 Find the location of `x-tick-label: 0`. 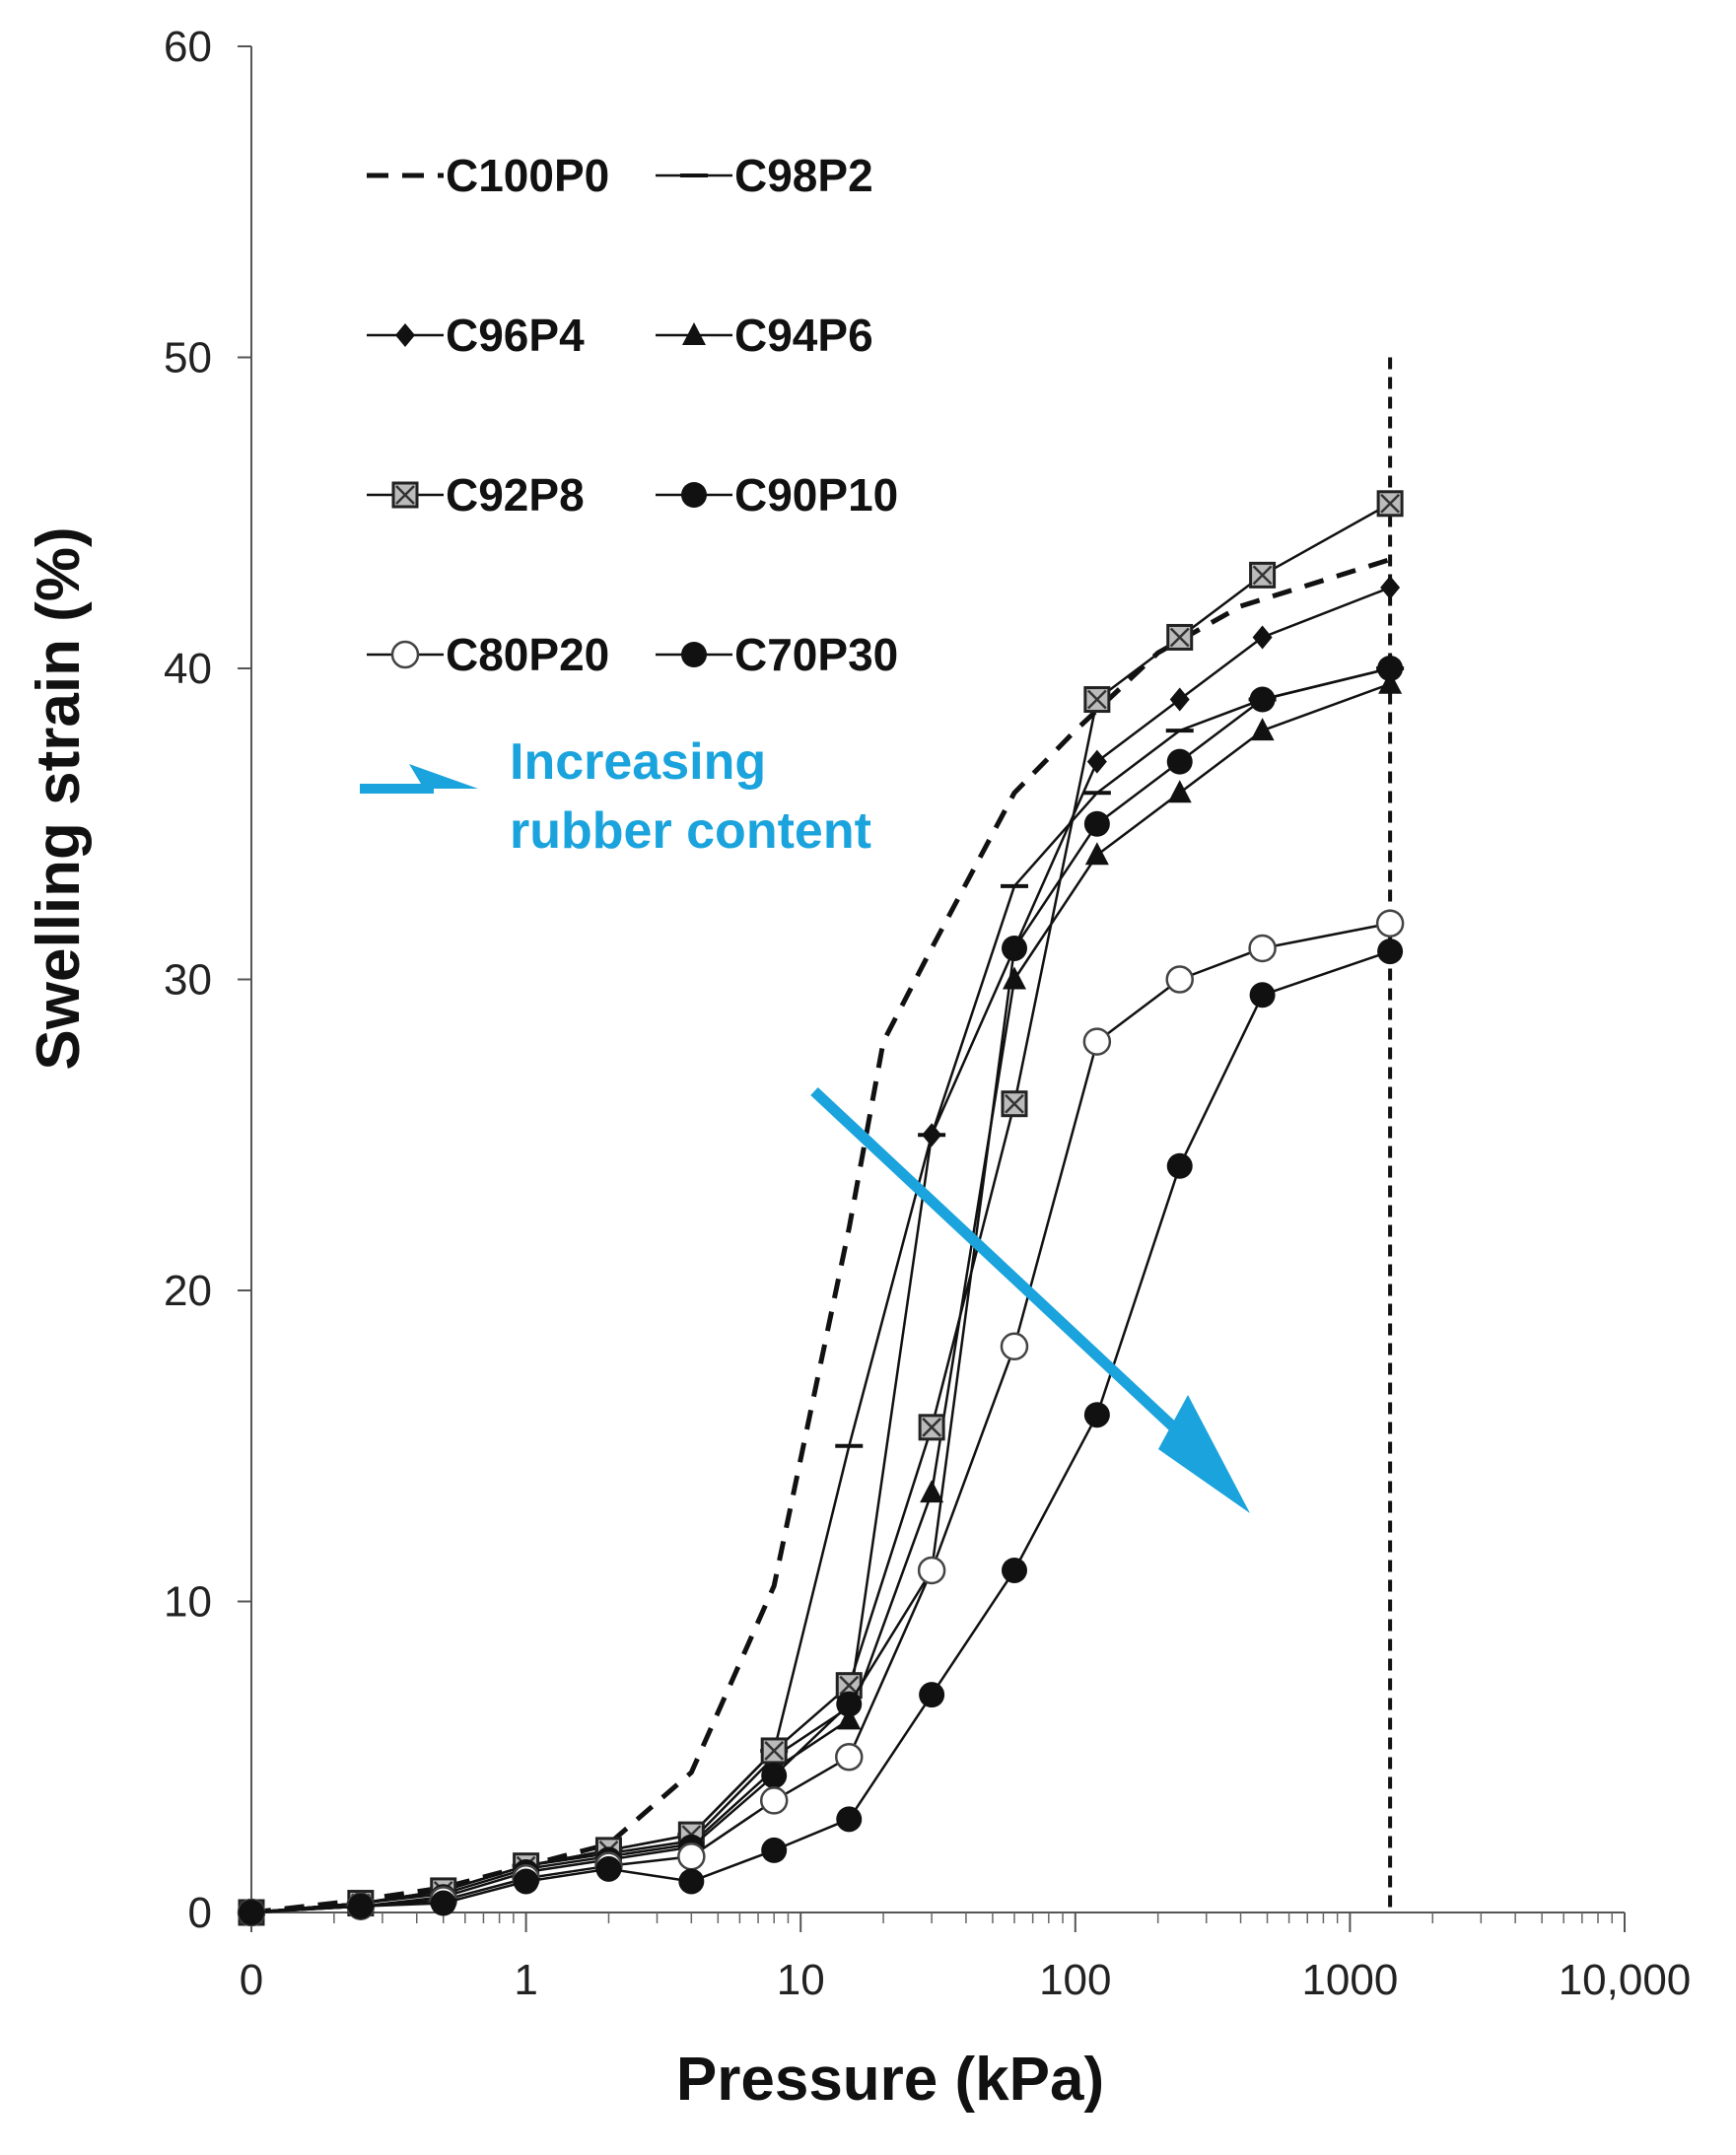

x-tick-label: 0 is located at coordinates (251, 1980).